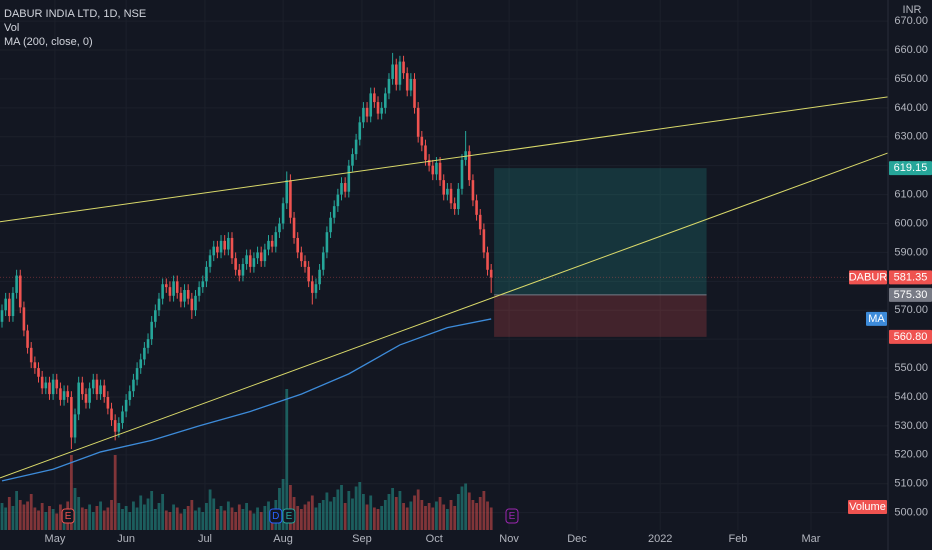  What do you see at coordinates (911, 513) in the screenshot?
I see `y-tick-label: 500.00` at bounding box center [911, 513].